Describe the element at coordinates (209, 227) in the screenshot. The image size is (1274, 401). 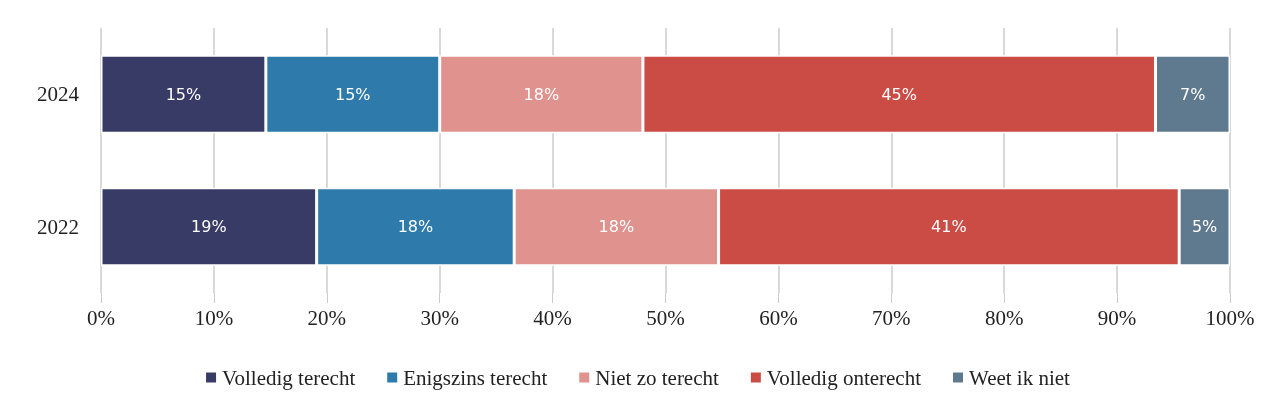
I see `data-label: 19%` at that location.